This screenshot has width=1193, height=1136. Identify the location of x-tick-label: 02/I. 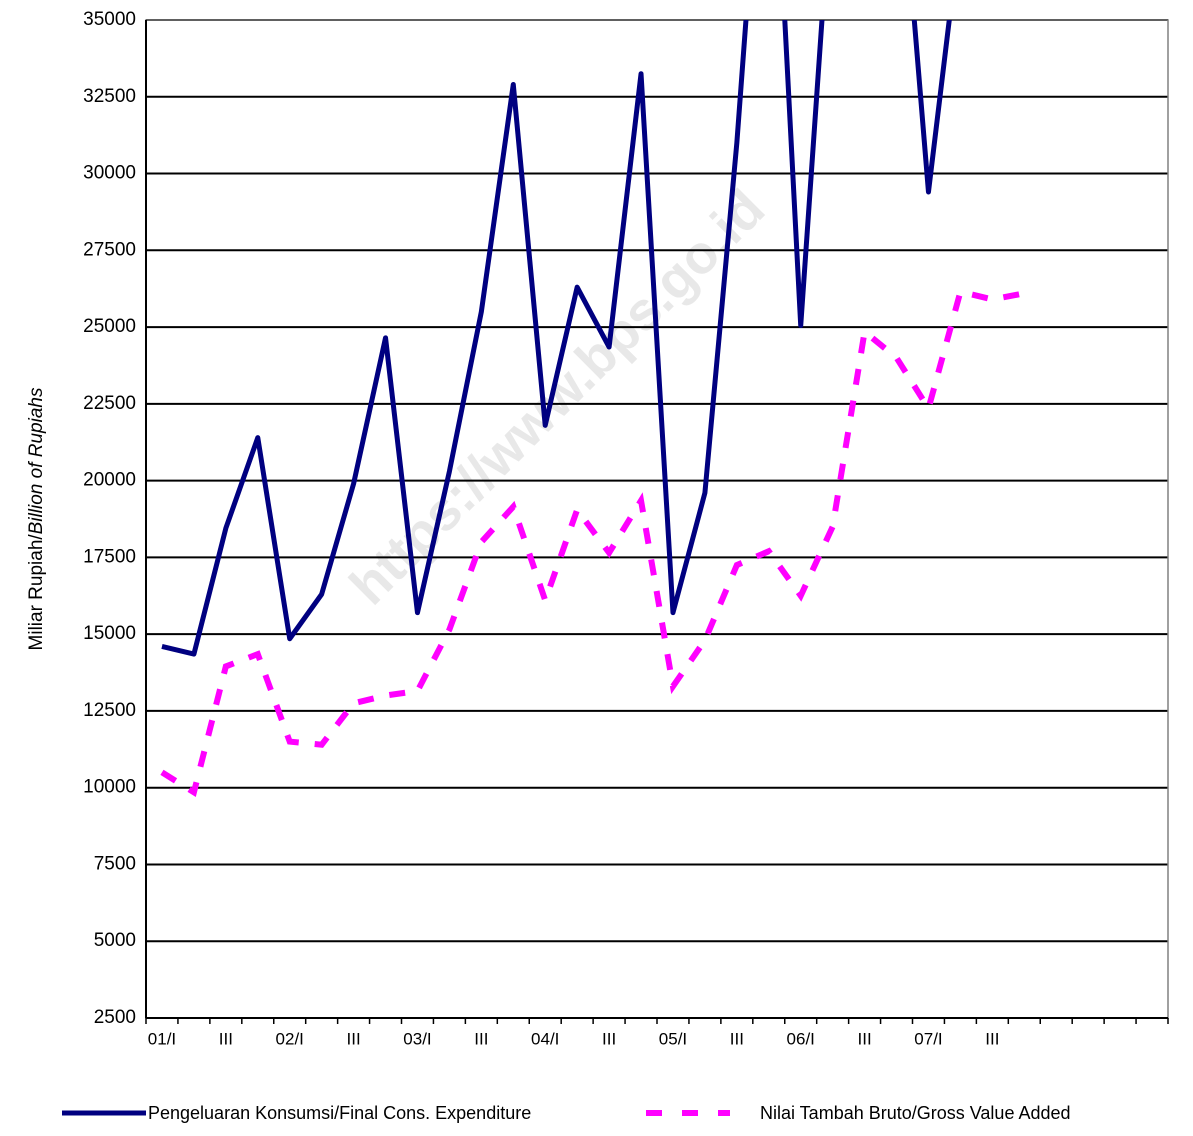
(290, 1038).